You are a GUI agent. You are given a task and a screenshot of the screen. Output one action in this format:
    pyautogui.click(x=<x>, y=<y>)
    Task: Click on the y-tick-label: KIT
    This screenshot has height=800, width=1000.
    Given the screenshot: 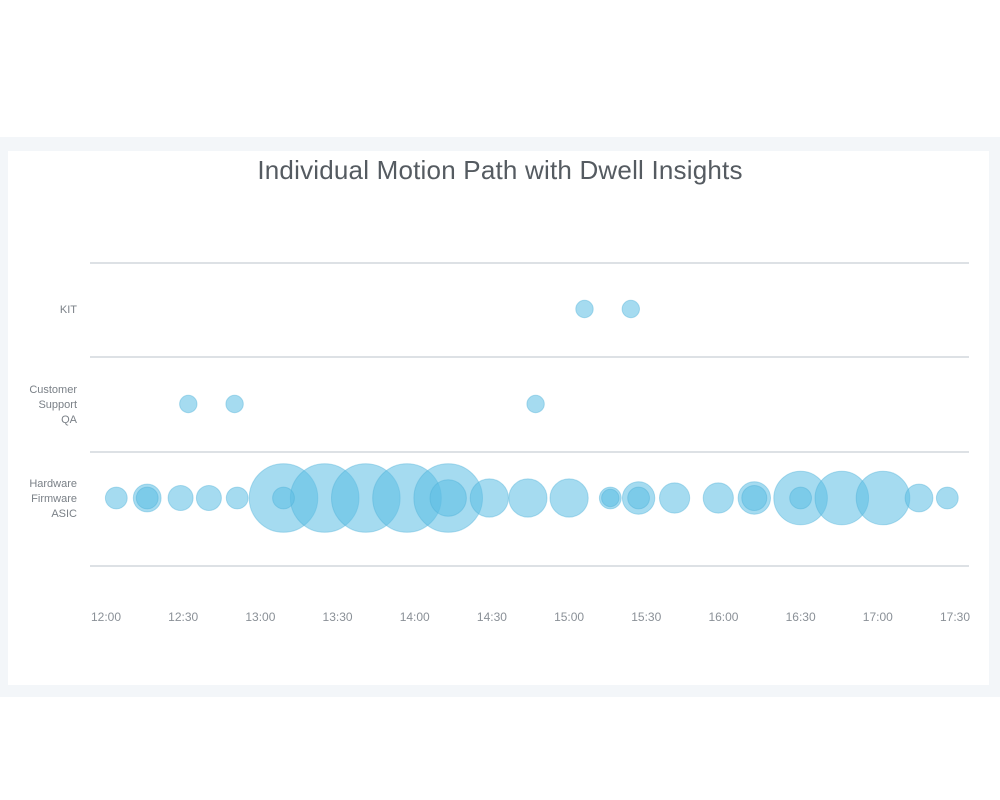 What is the action you would take?
    pyautogui.click(x=68, y=310)
    